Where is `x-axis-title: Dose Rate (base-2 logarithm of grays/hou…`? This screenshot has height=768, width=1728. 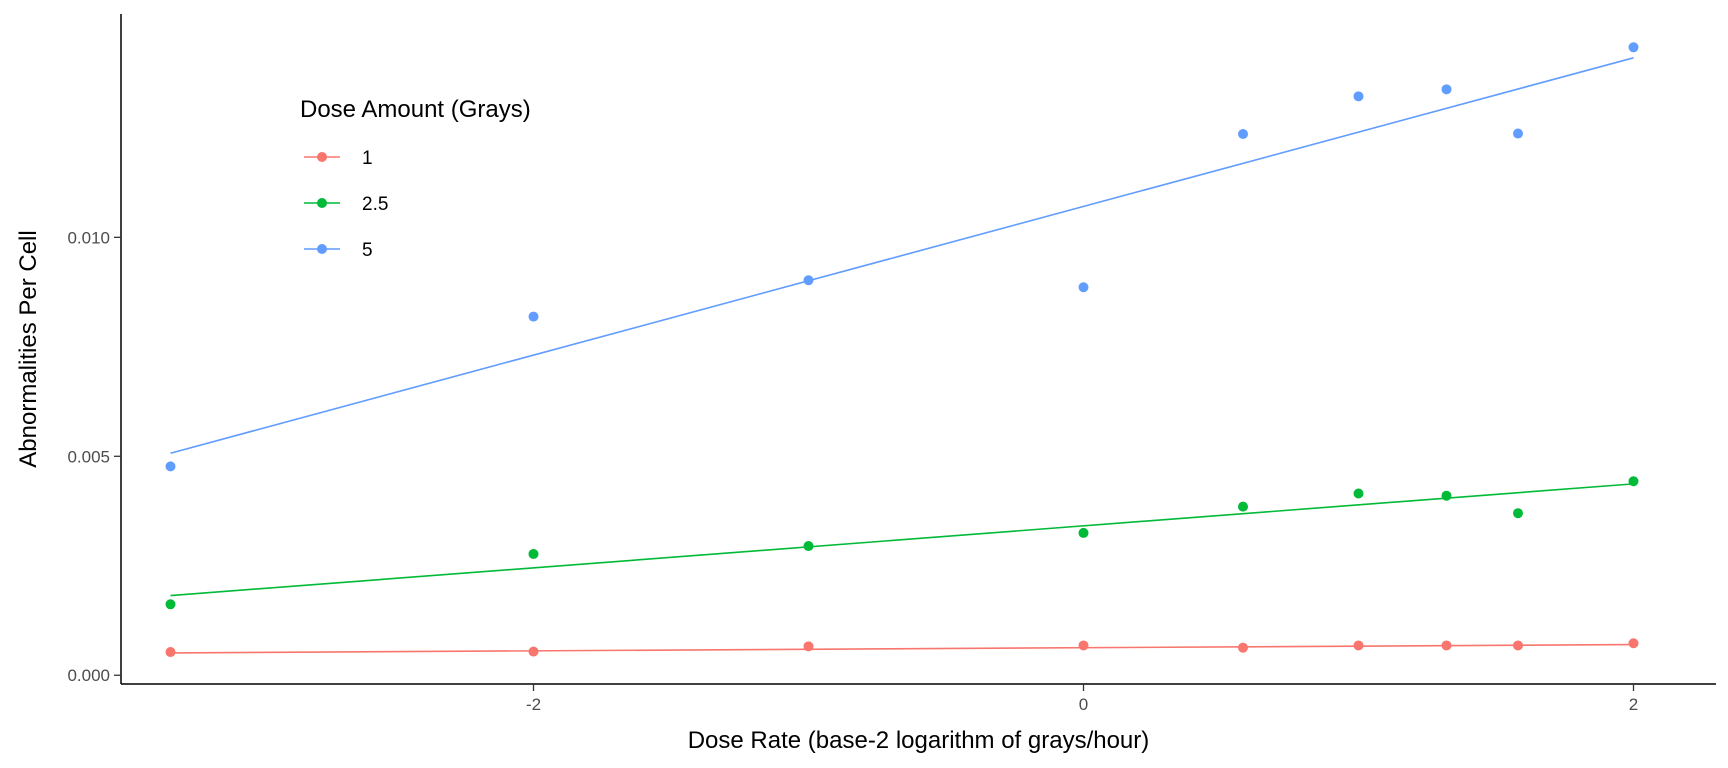
x-axis-title: Dose Rate (base-2 logarithm of grays/hou… is located at coordinates (919, 740).